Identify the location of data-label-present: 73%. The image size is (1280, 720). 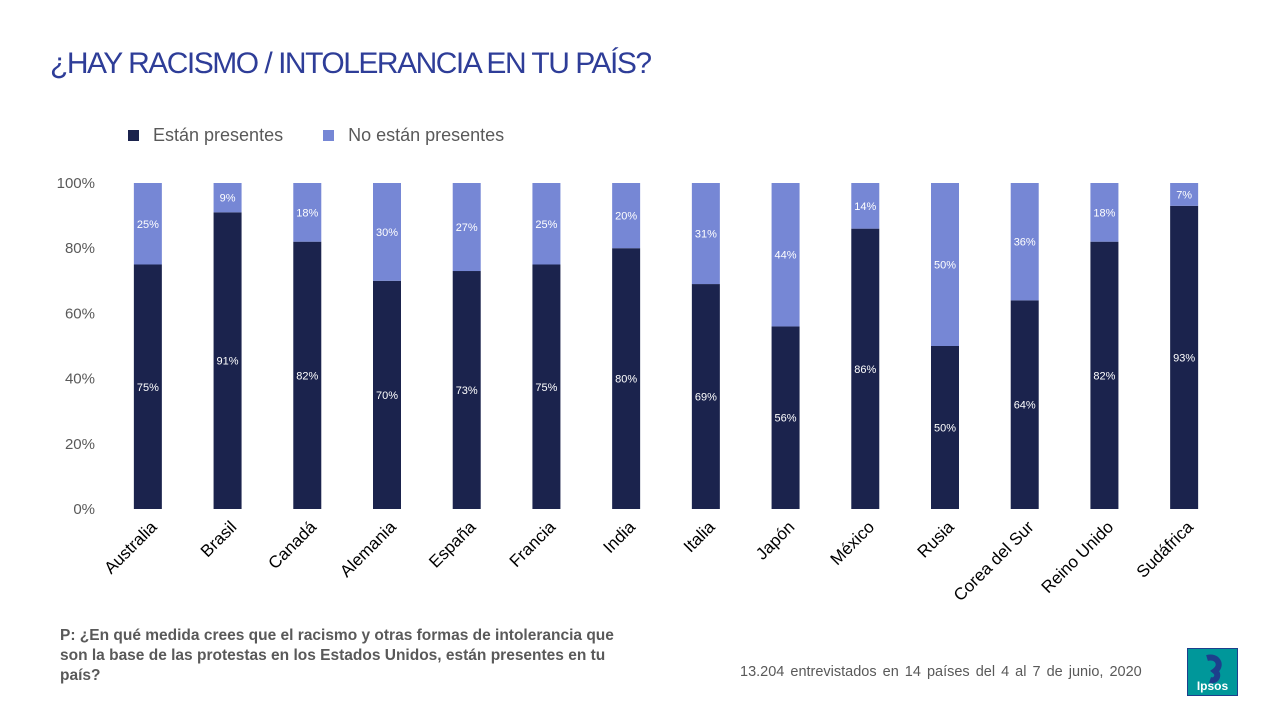
(467, 391).